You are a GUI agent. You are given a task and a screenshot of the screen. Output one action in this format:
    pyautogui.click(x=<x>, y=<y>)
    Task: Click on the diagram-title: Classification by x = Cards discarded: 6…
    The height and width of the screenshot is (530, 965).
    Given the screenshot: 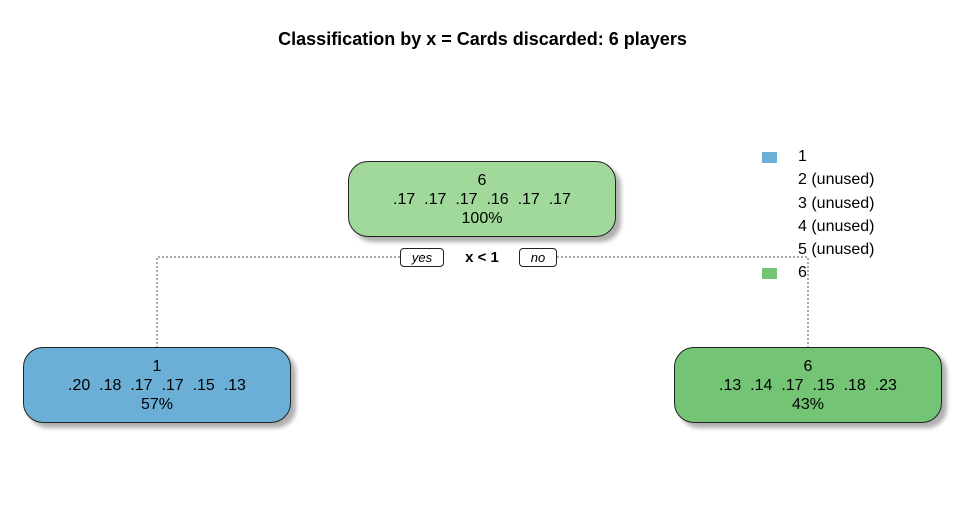 What is the action you would take?
    pyautogui.click(x=482, y=39)
    